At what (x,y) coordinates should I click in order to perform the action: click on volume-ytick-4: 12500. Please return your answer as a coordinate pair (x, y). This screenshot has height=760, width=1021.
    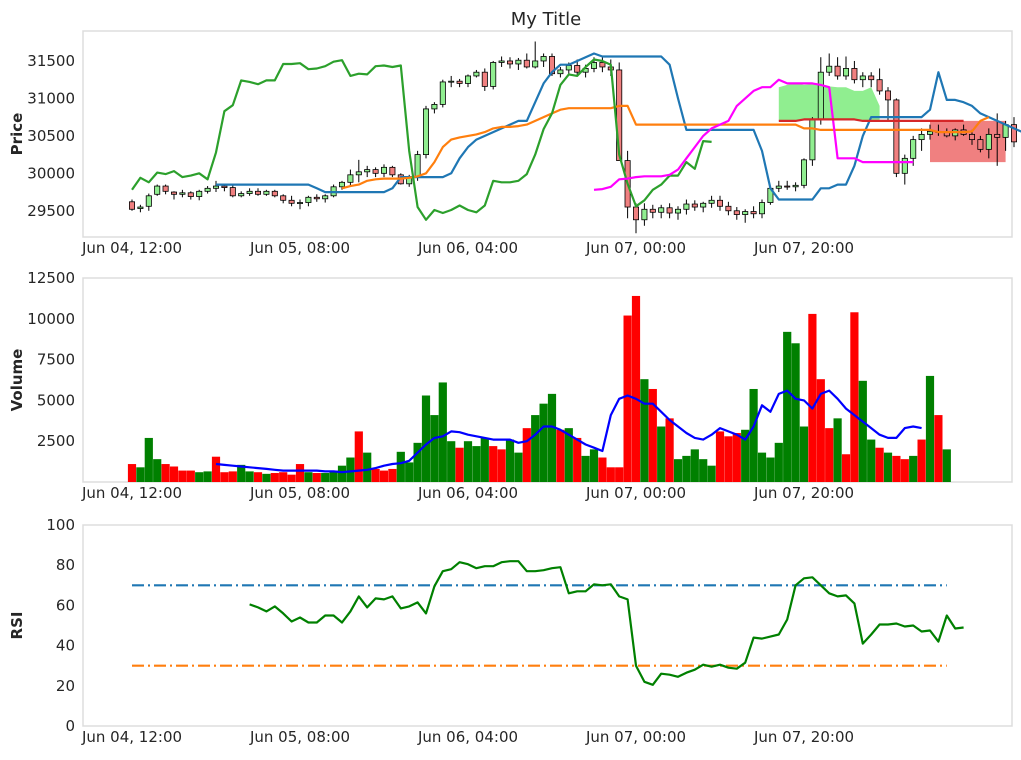
    Looking at the image, I should click on (51, 278).